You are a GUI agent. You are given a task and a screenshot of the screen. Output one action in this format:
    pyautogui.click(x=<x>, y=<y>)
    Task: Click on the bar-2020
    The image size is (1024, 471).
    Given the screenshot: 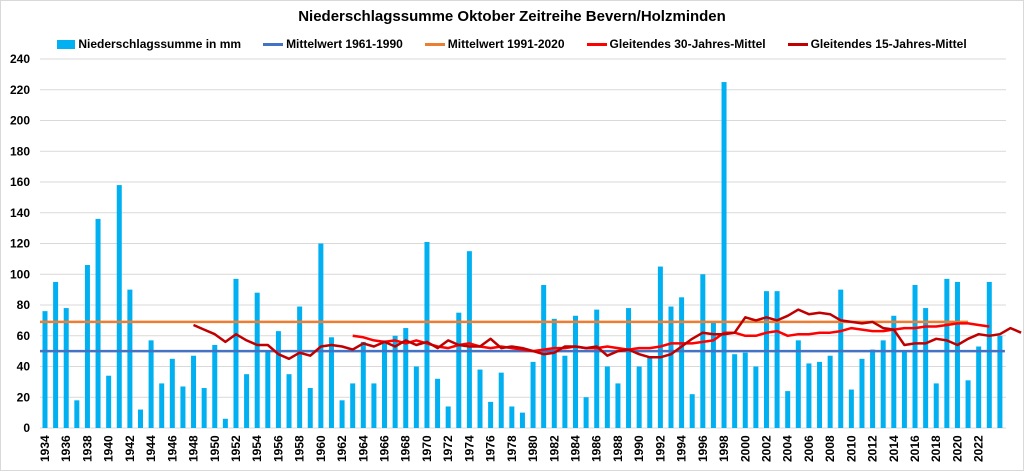 What is the action you would take?
    pyautogui.click(x=957, y=354)
    